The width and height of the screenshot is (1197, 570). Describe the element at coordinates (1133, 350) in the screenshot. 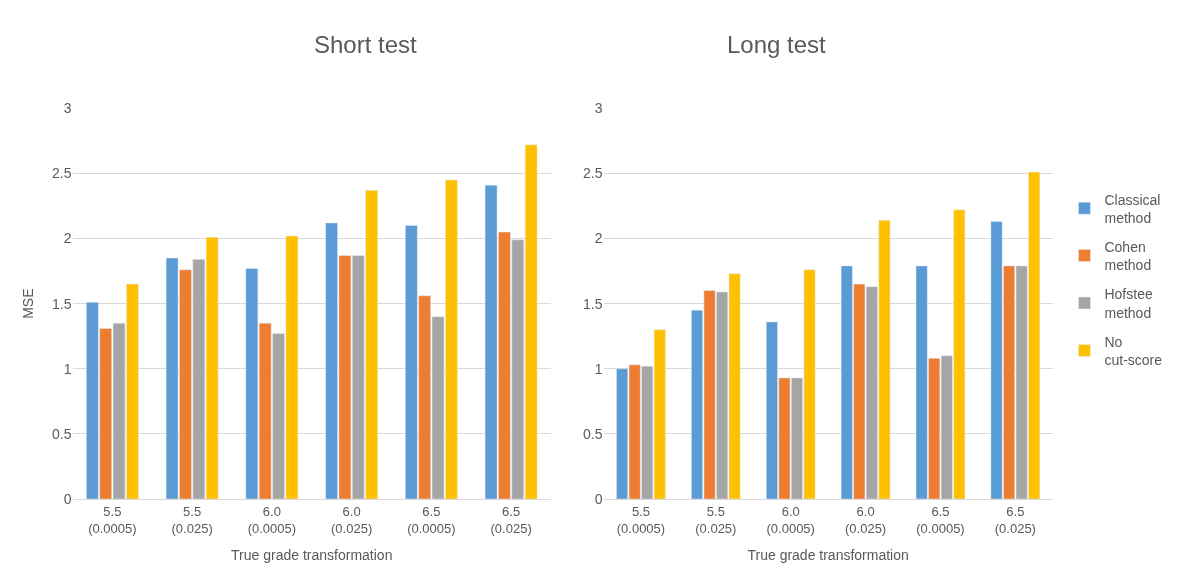

I see `legend-label: No cut-score` at that location.